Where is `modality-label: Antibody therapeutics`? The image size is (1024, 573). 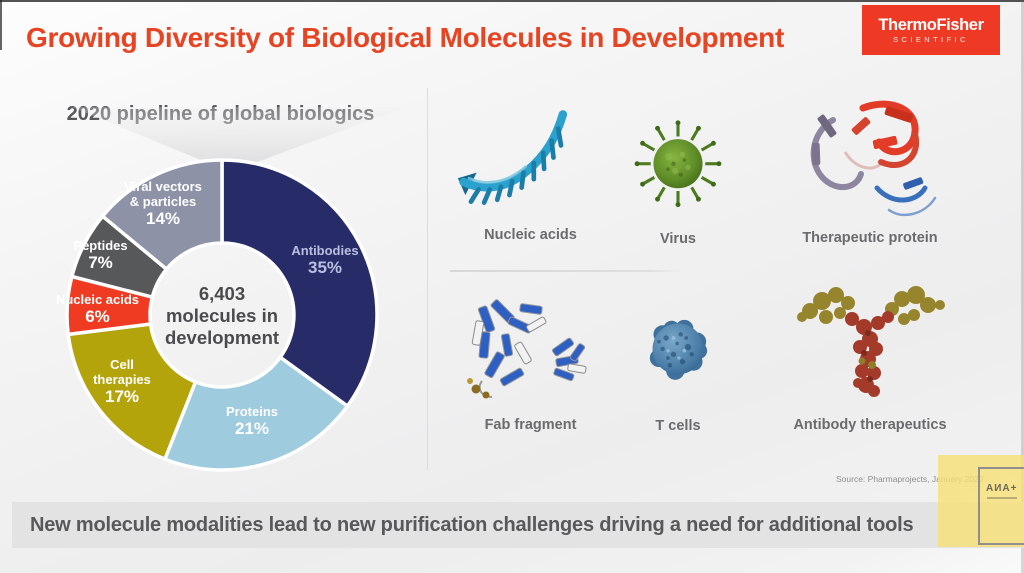
modality-label: Antibody therapeutics is located at coordinates (870, 425).